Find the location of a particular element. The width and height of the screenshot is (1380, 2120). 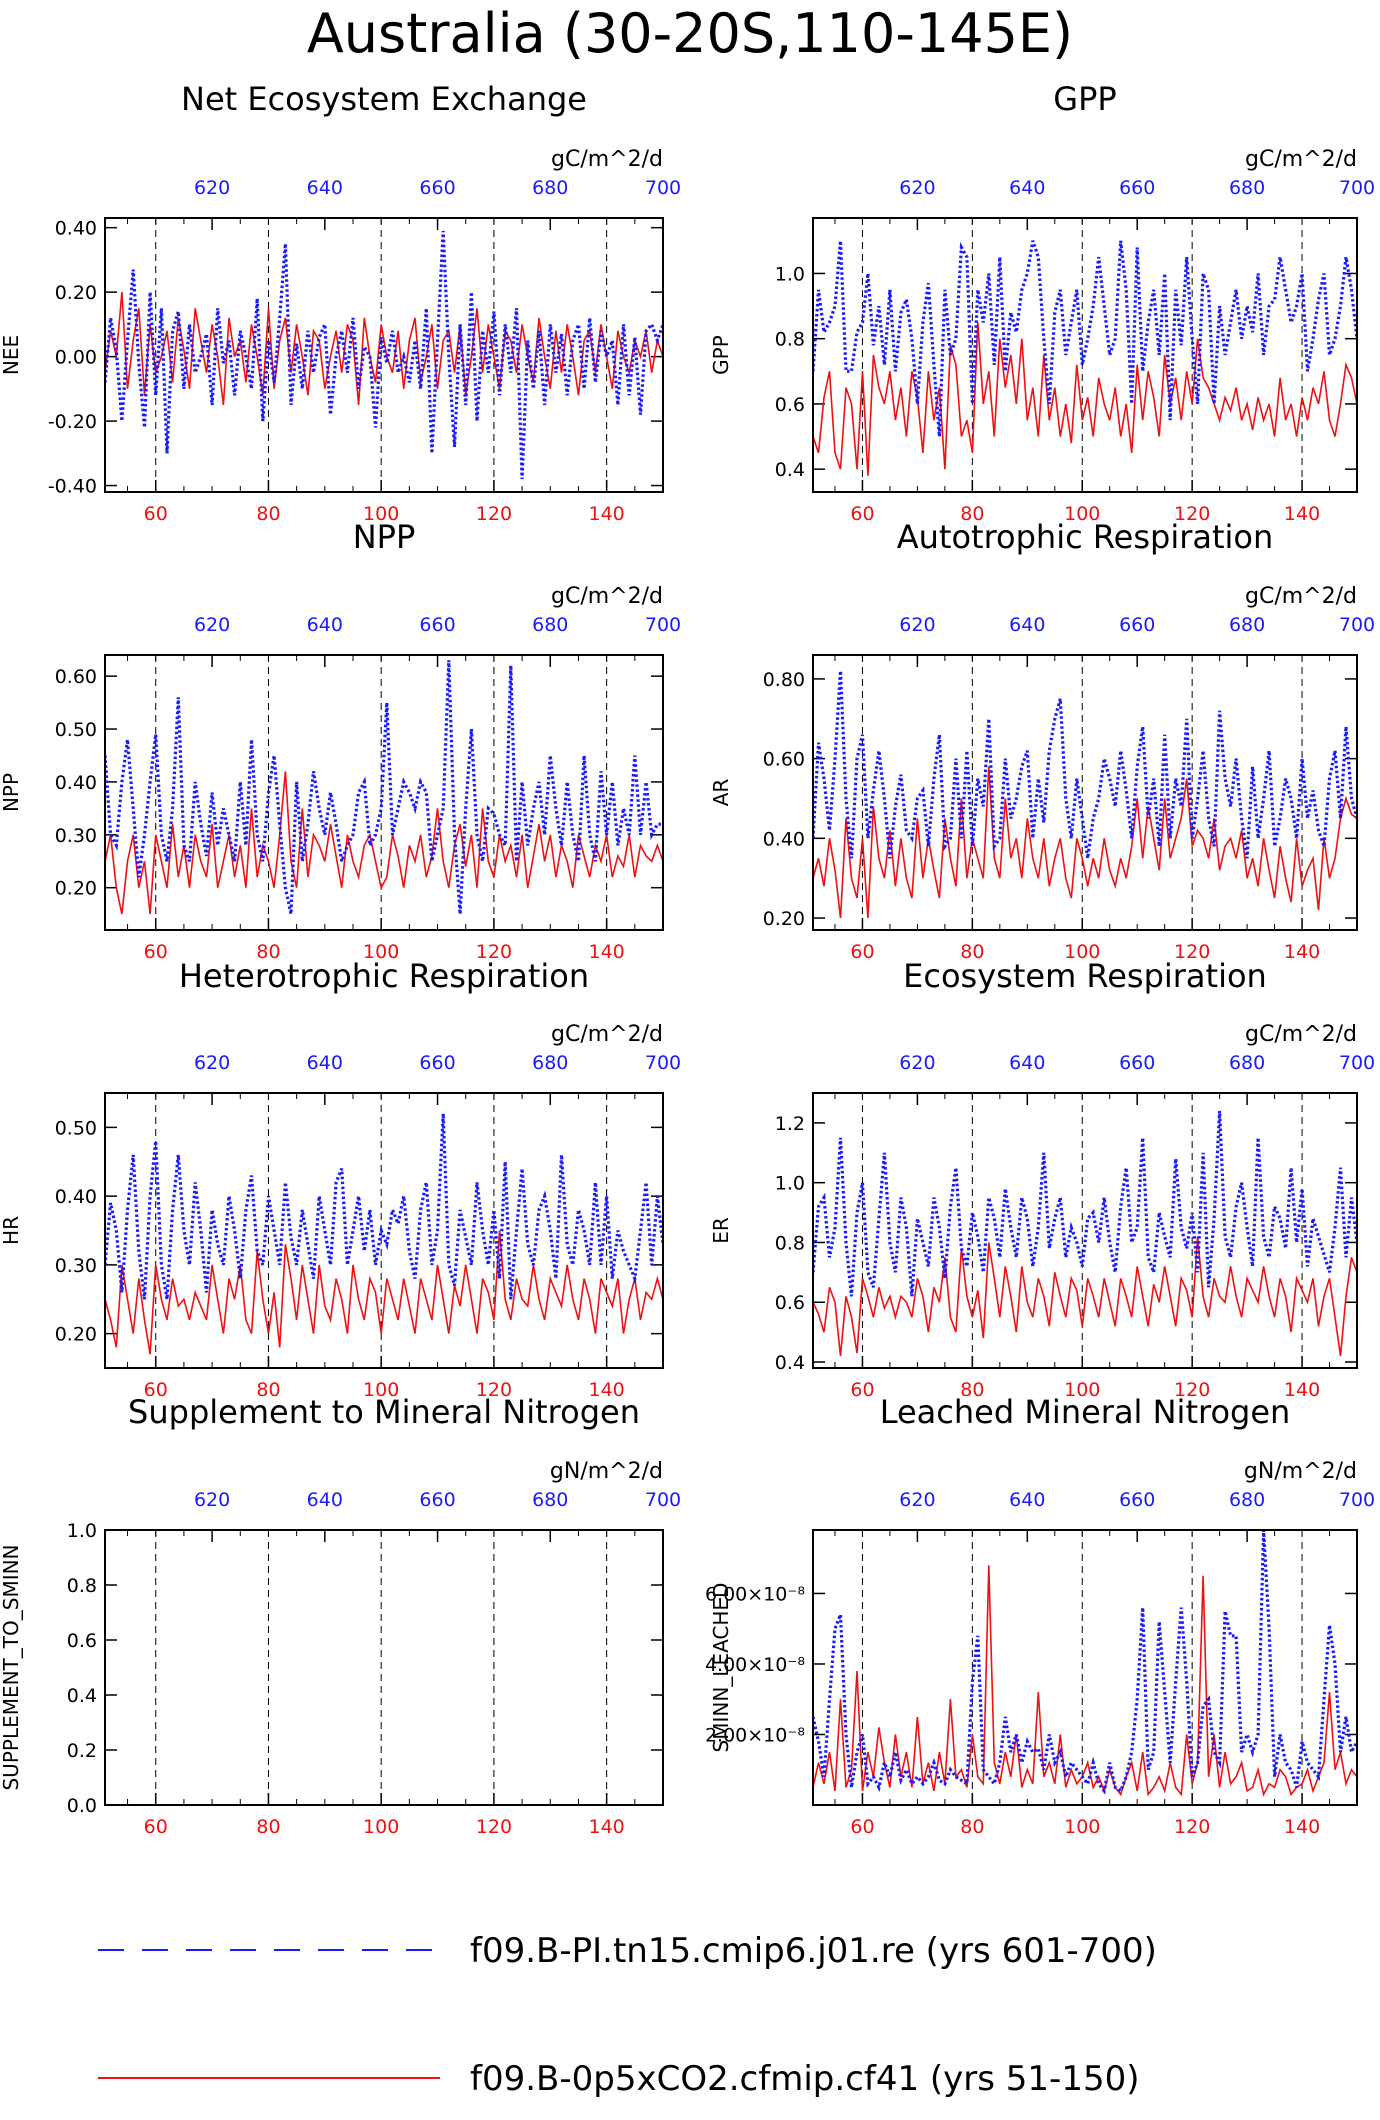

y-axis-label: SUPPLEMENT_TO_SMINN is located at coordinates (11, 1667).